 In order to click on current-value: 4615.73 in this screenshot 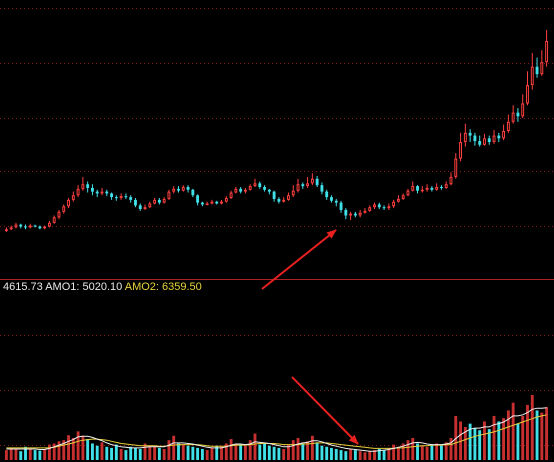, I will do `click(23, 287)`.